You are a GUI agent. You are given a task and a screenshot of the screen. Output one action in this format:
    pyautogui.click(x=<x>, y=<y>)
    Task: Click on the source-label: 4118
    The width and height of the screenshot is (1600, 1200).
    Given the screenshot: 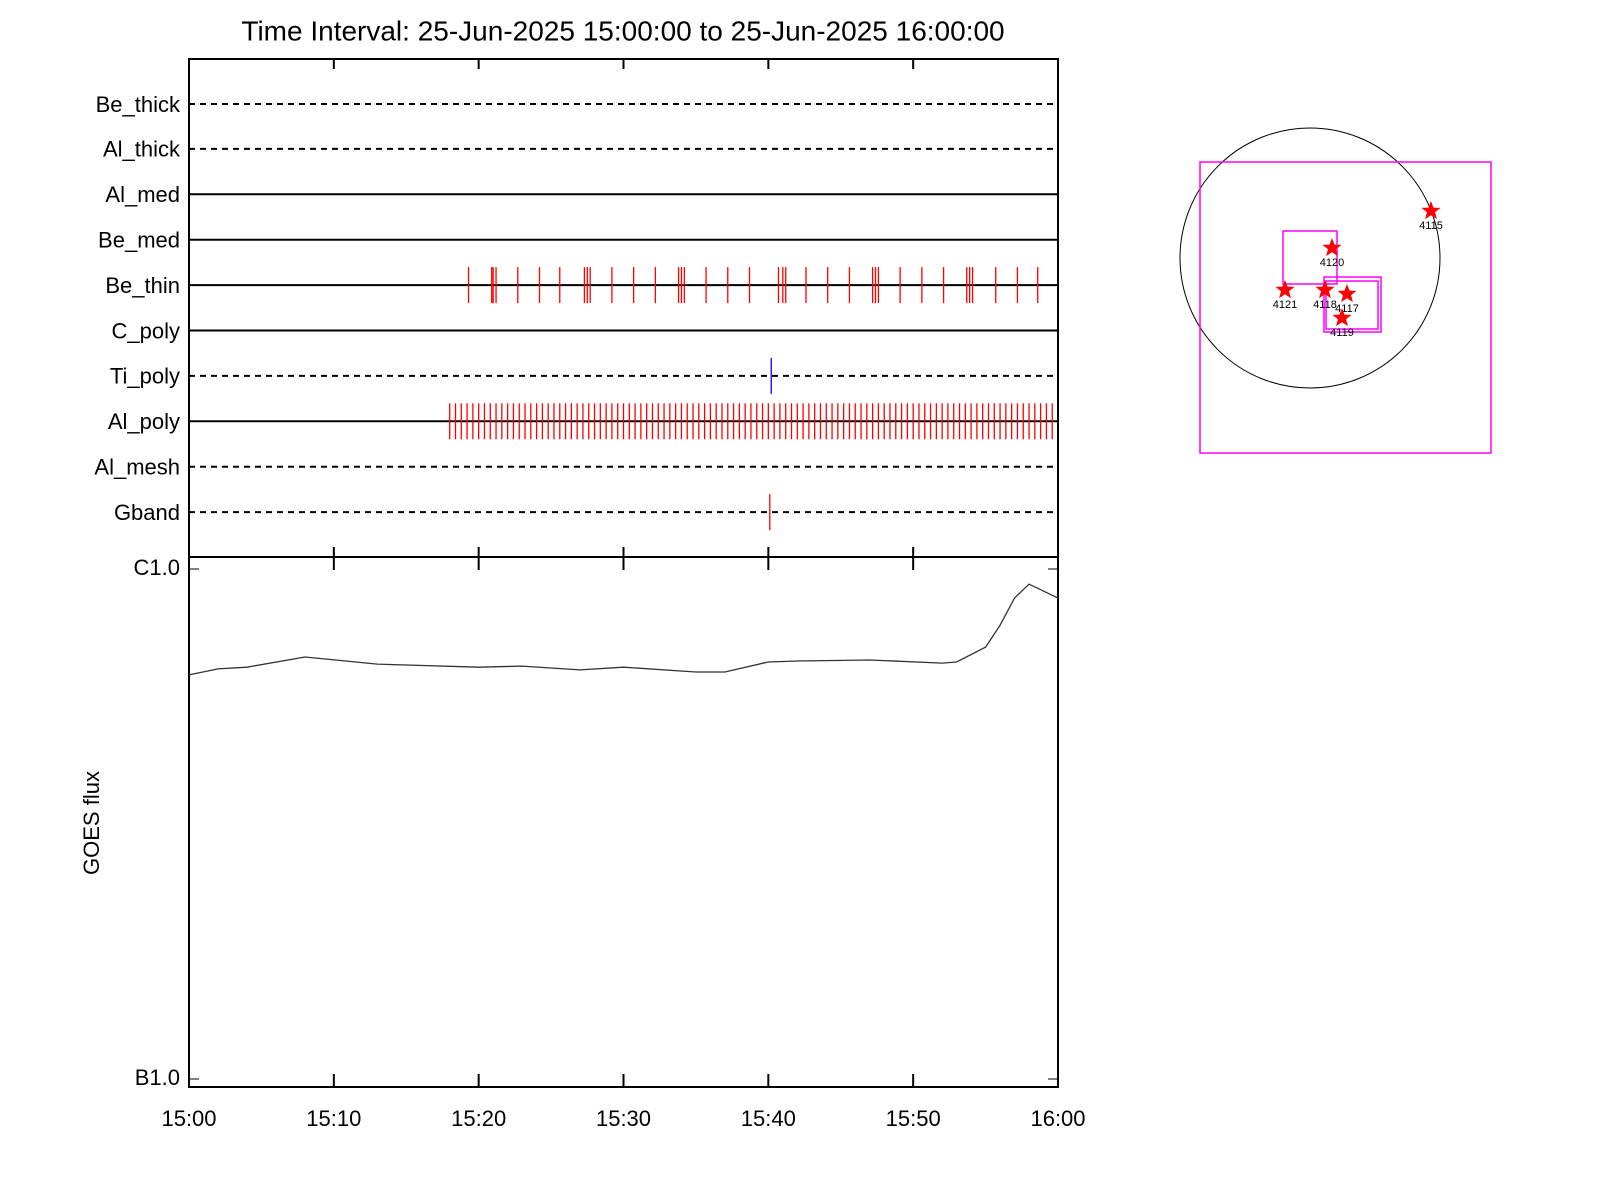 What is the action you would take?
    pyautogui.click(x=1325, y=305)
    